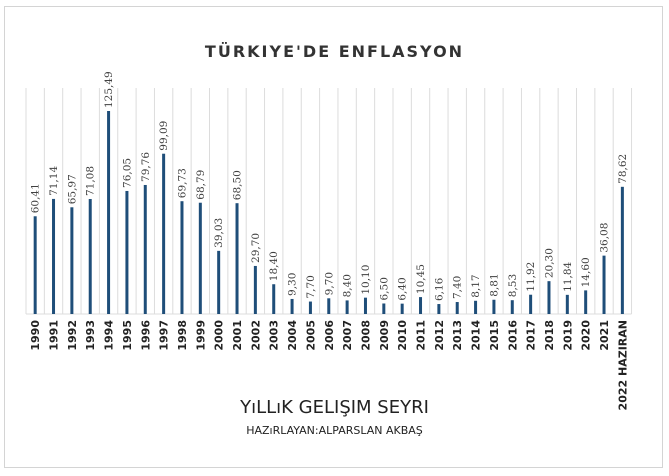  What do you see at coordinates (334, 407) in the screenshot?
I see `chart-subtitle: YıLLıK GELIŞIM SEYRI` at bounding box center [334, 407].